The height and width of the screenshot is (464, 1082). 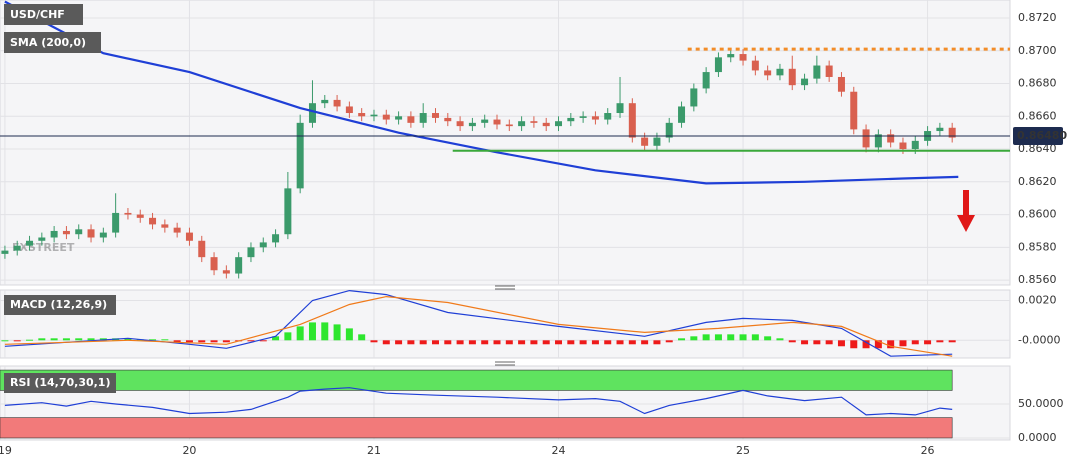 I want to click on x-tick-label: 20, so click(x=189, y=450).